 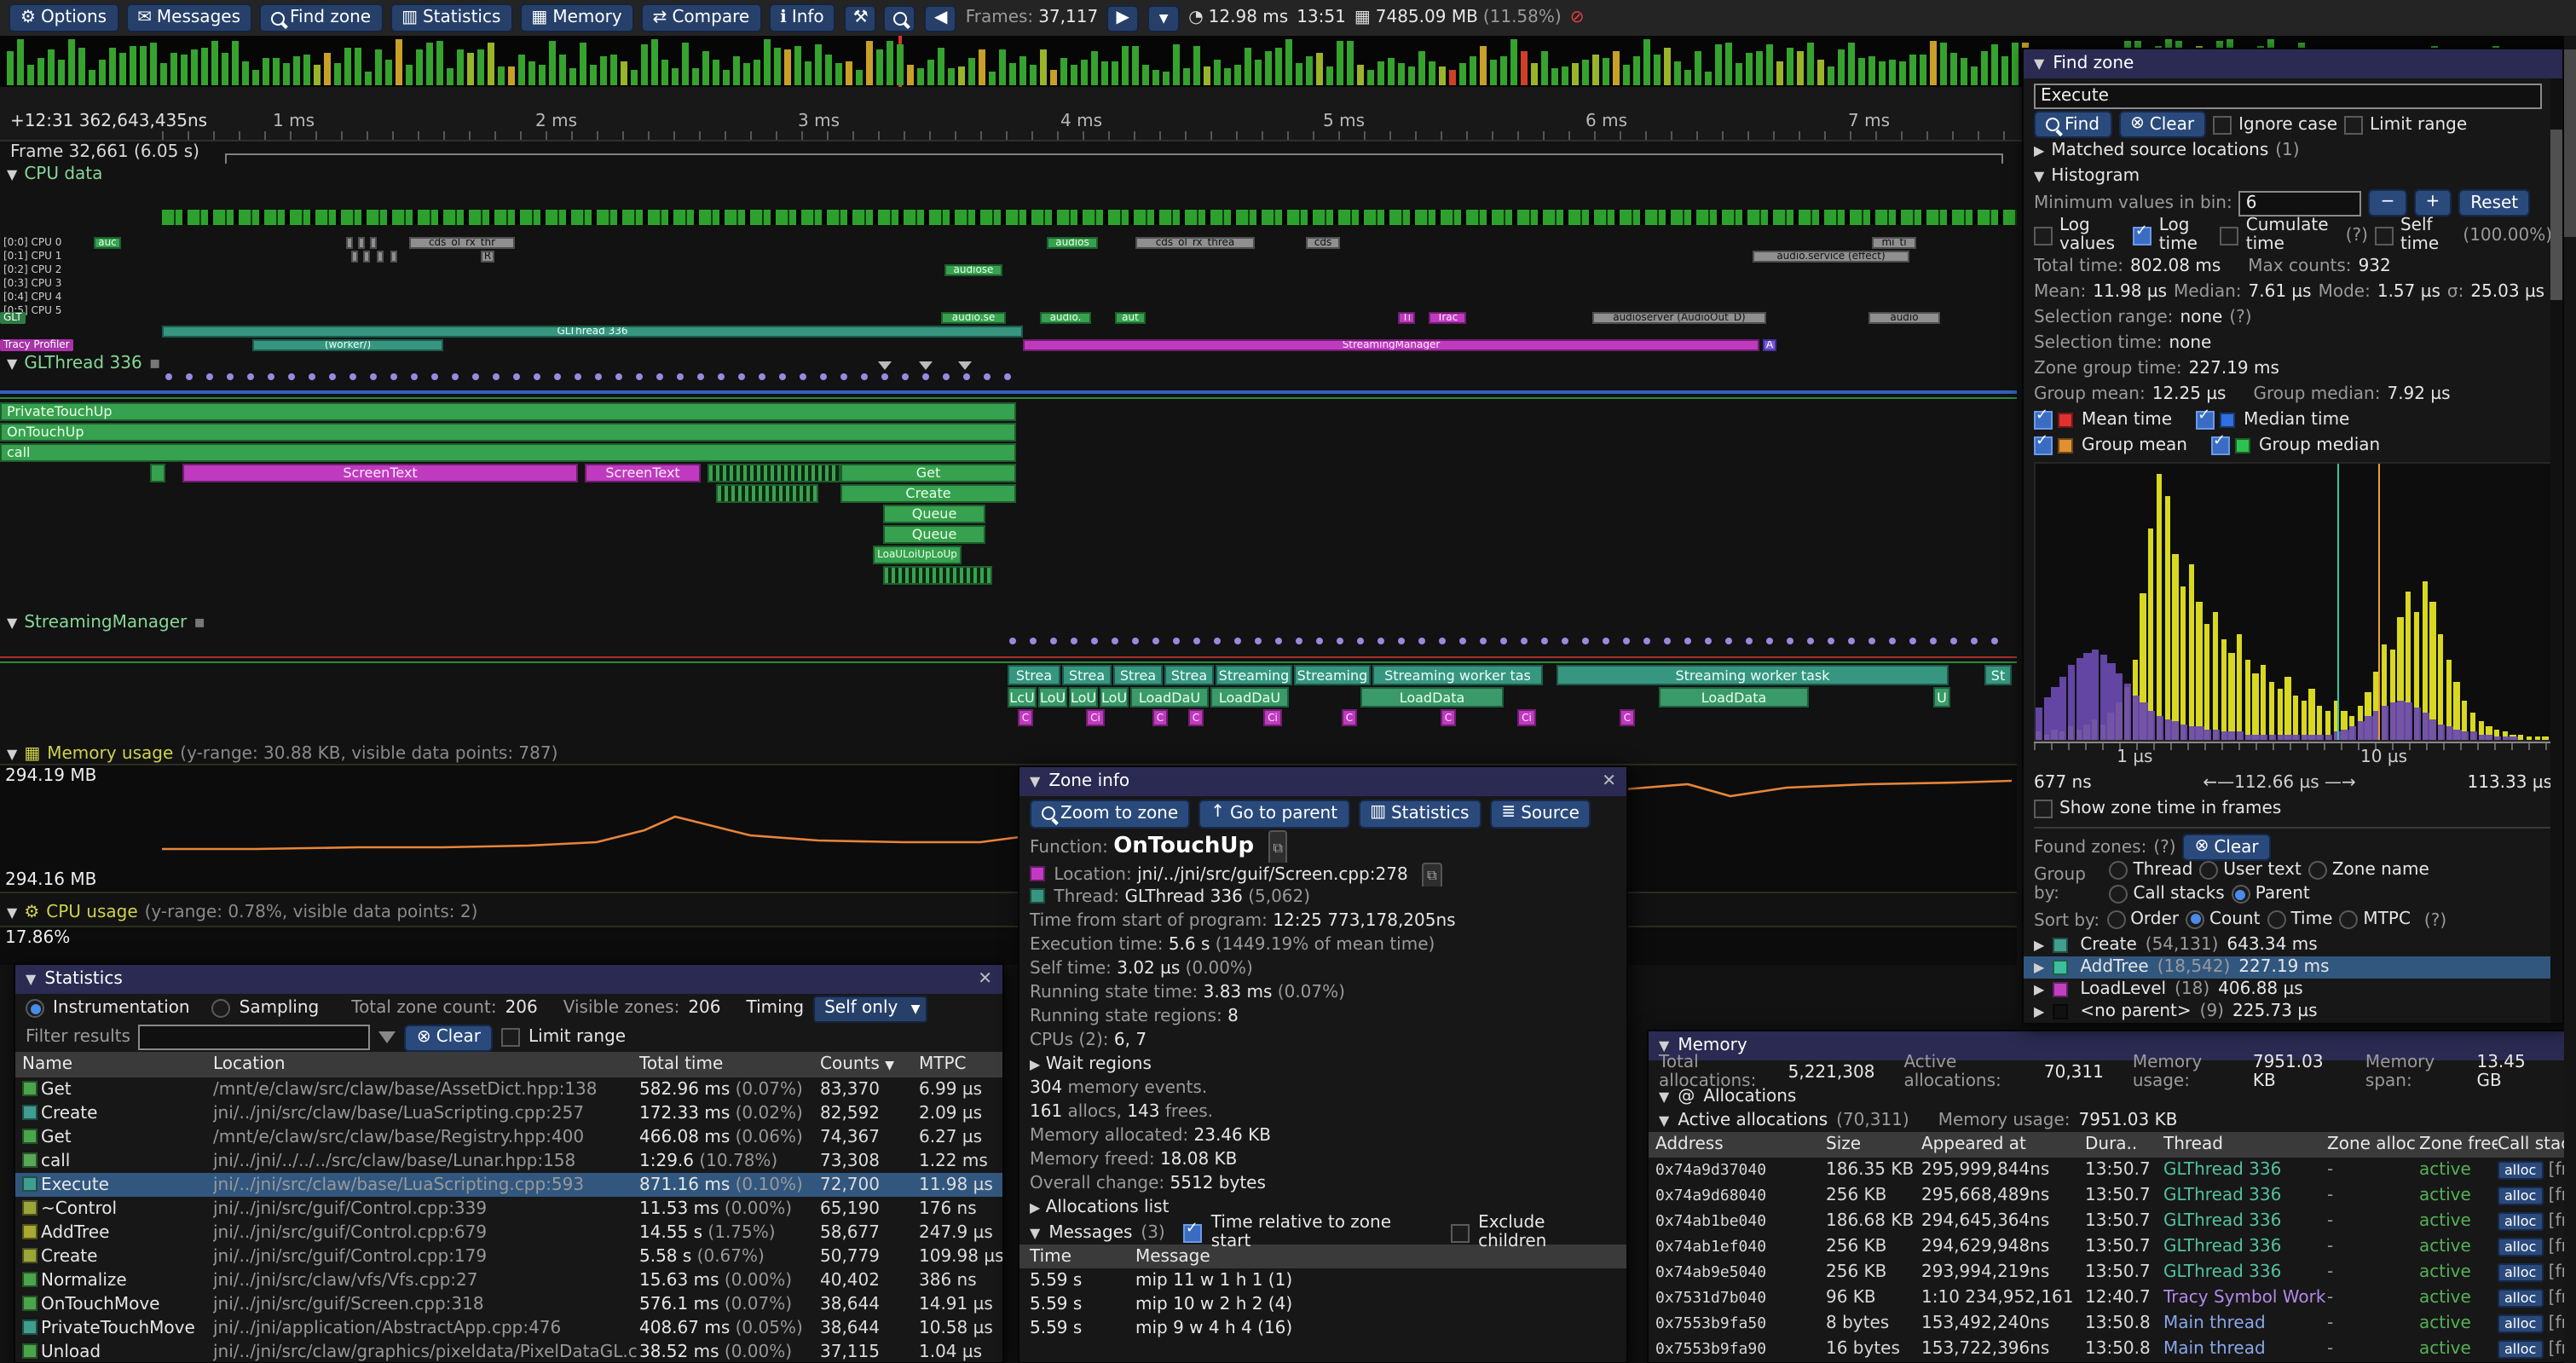 I want to click on cumulate-time-checkbox, so click(x=2229, y=235).